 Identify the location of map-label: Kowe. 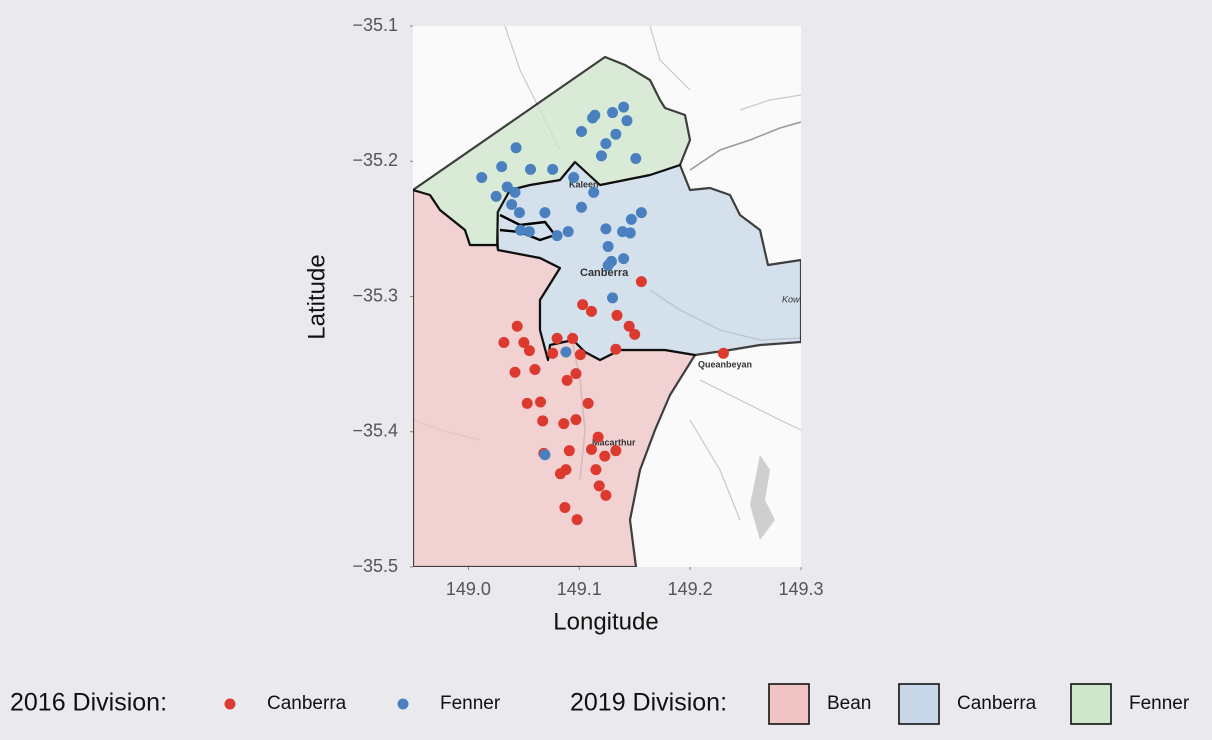
(793, 299).